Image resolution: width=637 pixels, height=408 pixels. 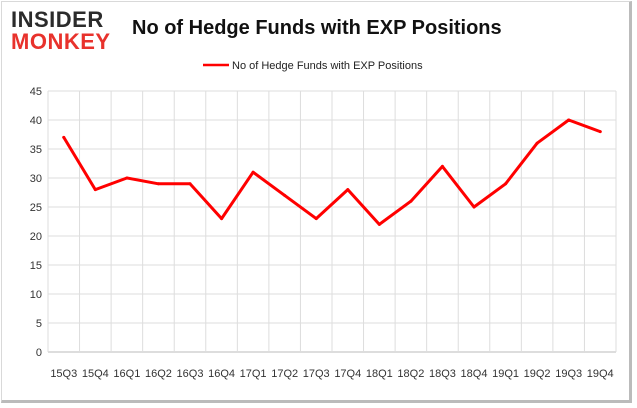 I want to click on legend-label: No of Hedge Funds with EXP Positions, so click(x=327, y=66).